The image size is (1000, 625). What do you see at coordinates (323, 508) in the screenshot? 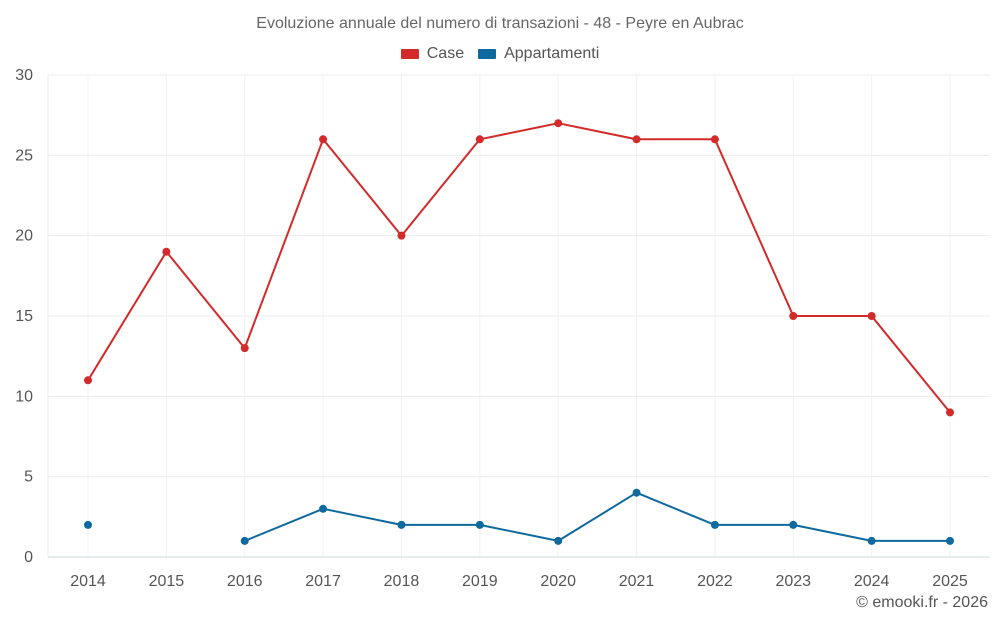
I see `data-point-appartamenti-2017` at bounding box center [323, 508].